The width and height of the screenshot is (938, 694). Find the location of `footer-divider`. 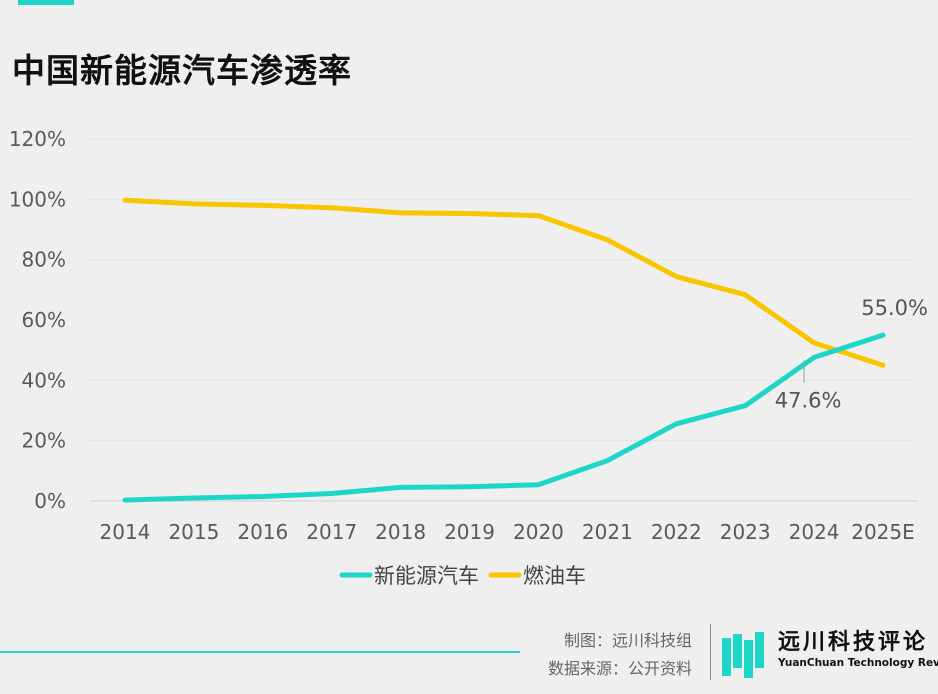

footer-divider is located at coordinates (710, 652).